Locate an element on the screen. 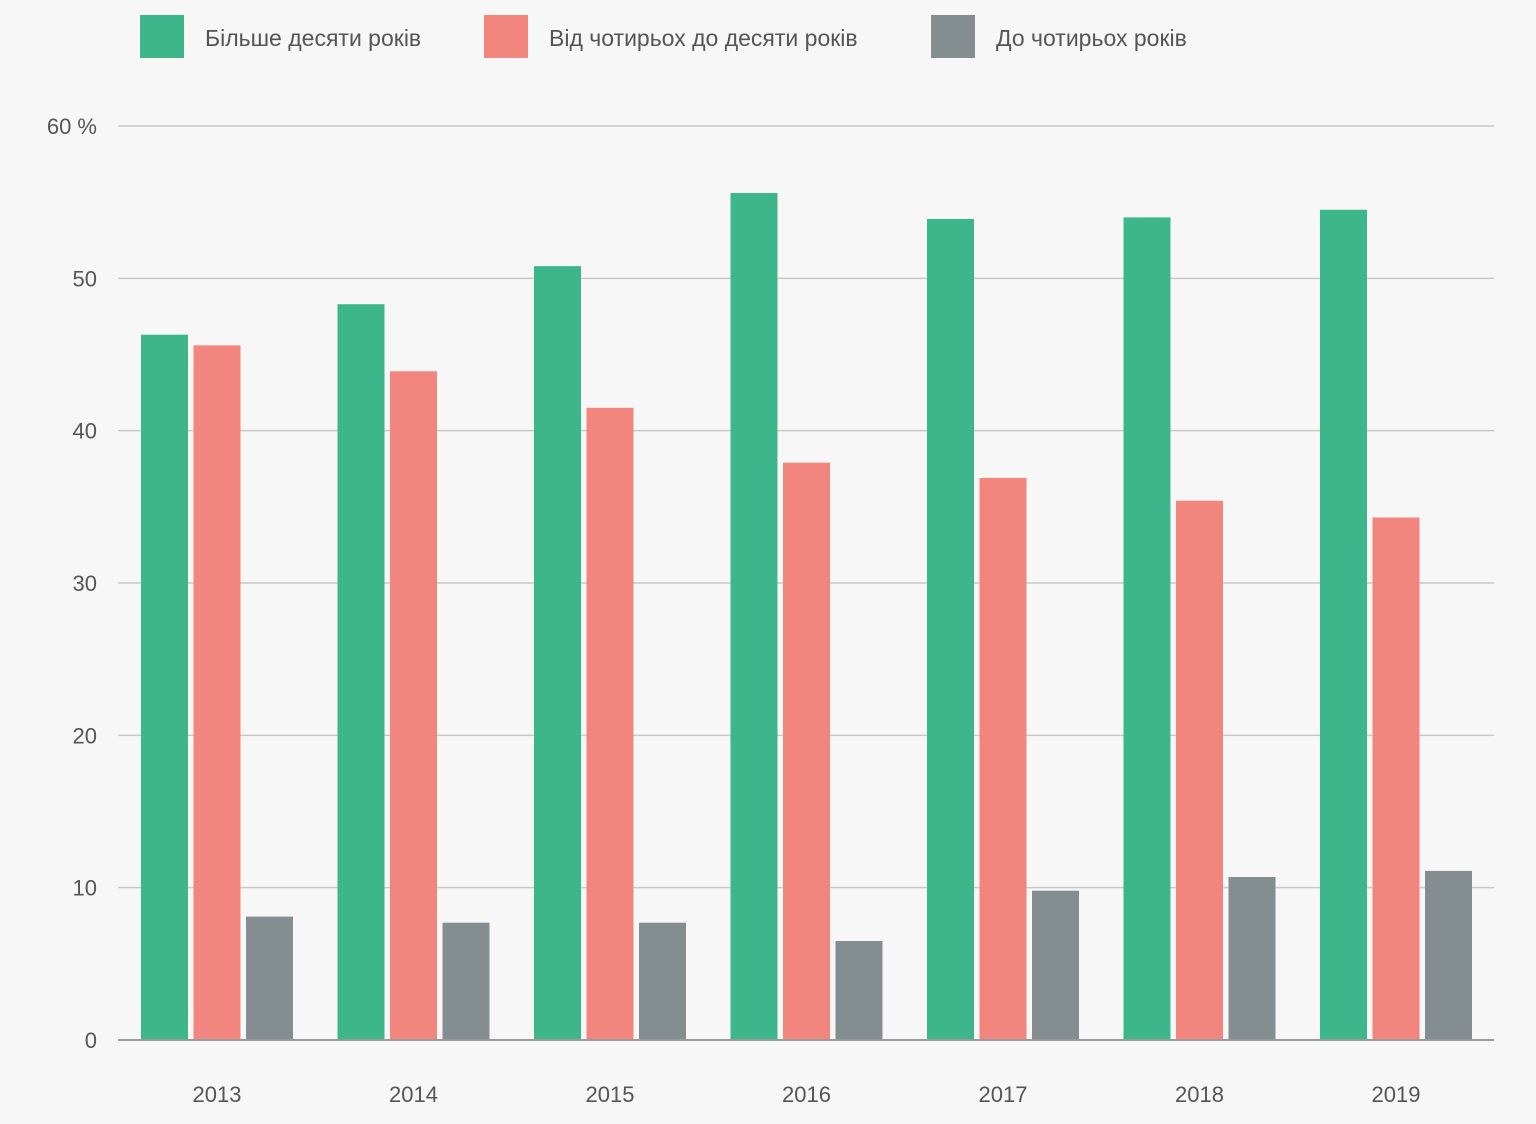  x-tick-label: 2016 is located at coordinates (806, 1094).